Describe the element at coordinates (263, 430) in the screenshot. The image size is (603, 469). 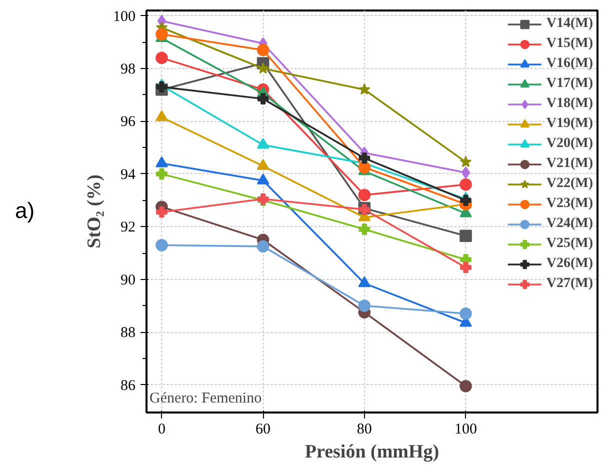
I see `x-tick-label: 60` at that location.